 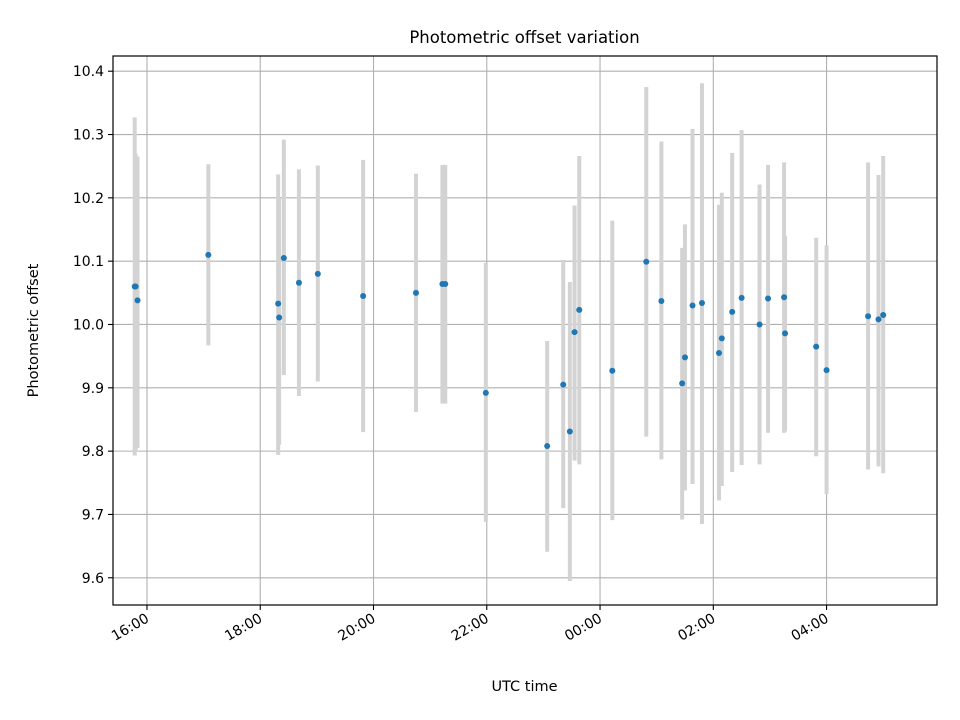 I want to click on y-tick-label: 10.0, so click(x=88, y=325).